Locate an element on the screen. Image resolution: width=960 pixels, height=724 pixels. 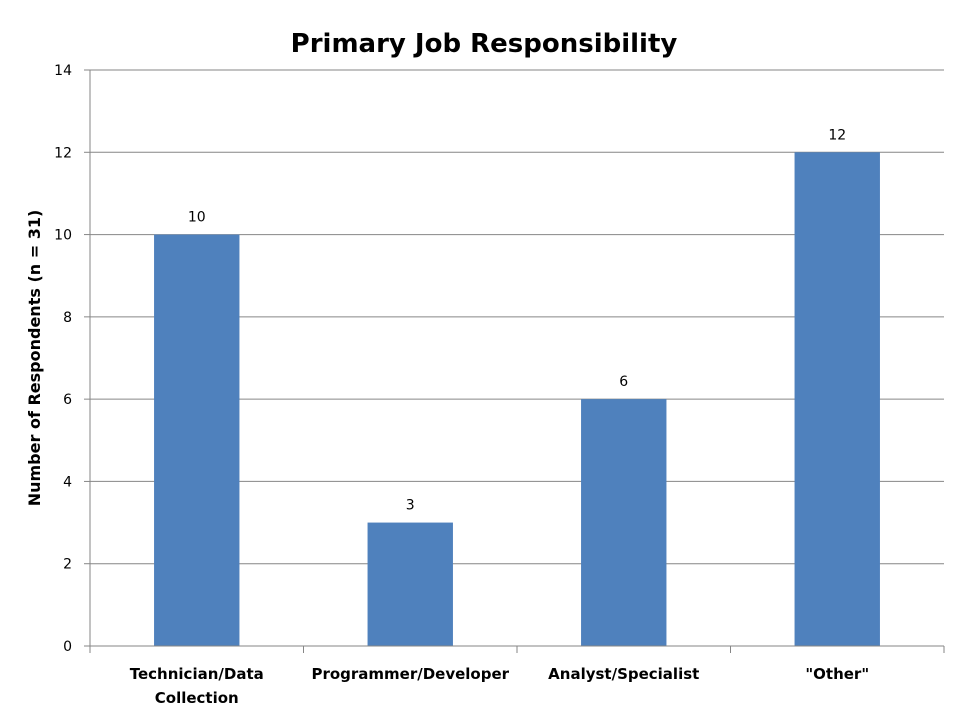
data-label: 10 is located at coordinates (197, 218).